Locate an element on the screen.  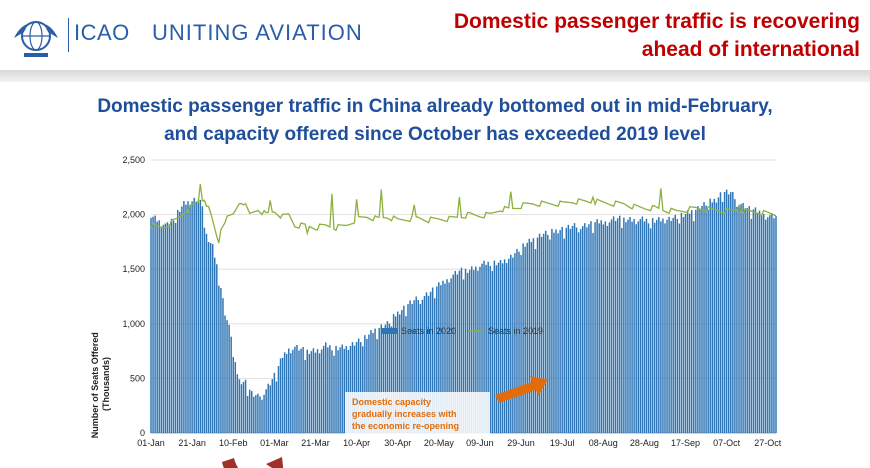
x-tick-label: 21-Jan is located at coordinates (192, 443).